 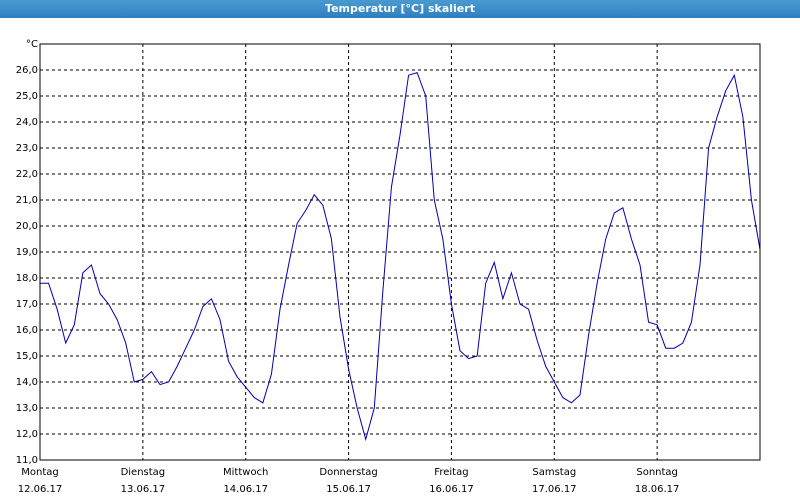 I want to click on x-tick-date: 14.06.17, so click(x=245, y=489).